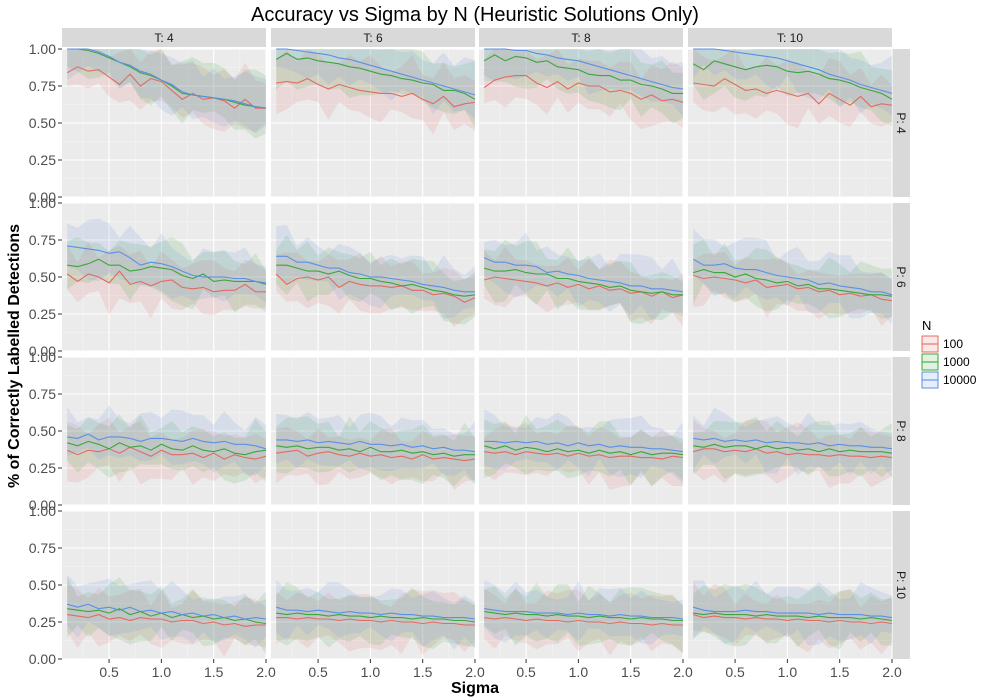 This screenshot has width=1000, height=700. Describe the element at coordinates (788, 672) in the screenshot. I see `x-tick-label: 1.0` at that location.